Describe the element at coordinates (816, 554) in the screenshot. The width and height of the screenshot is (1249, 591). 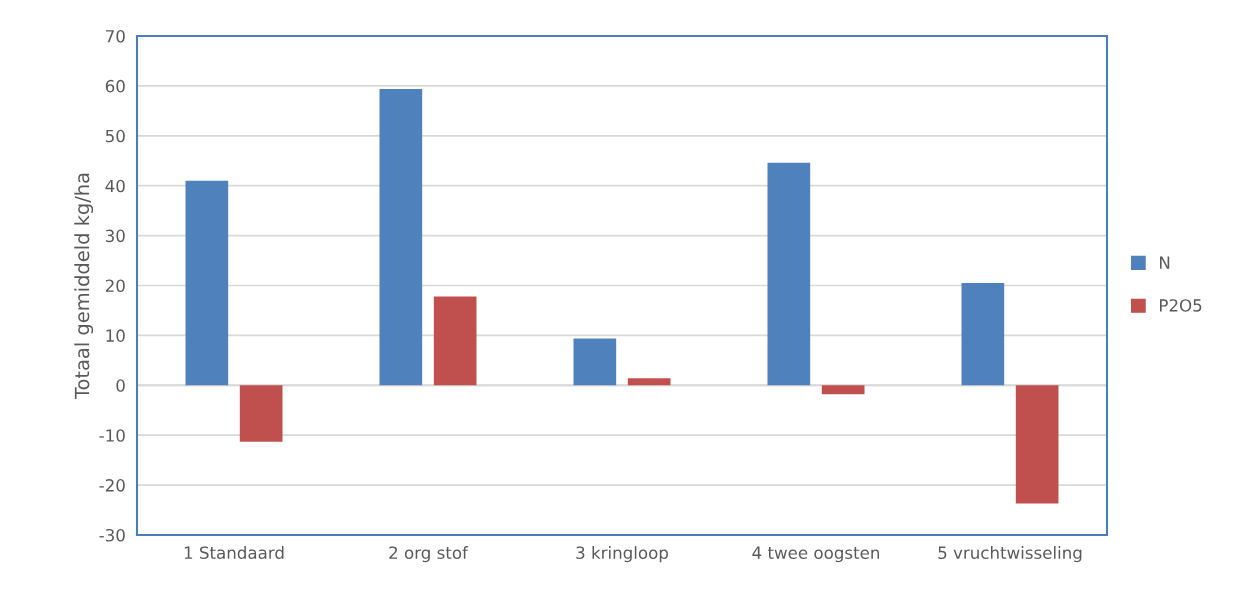
I see `x-tick-label: 4 twee oogsten` at that location.